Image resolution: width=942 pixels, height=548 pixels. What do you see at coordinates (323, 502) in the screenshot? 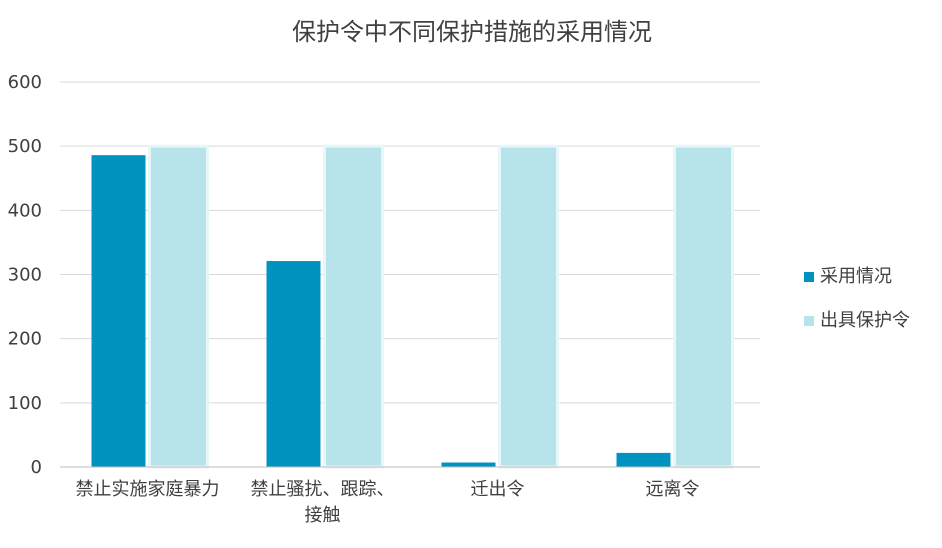
I see `x-category-label: 禁止骚扰、跟踪、接触` at bounding box center [323, 502].